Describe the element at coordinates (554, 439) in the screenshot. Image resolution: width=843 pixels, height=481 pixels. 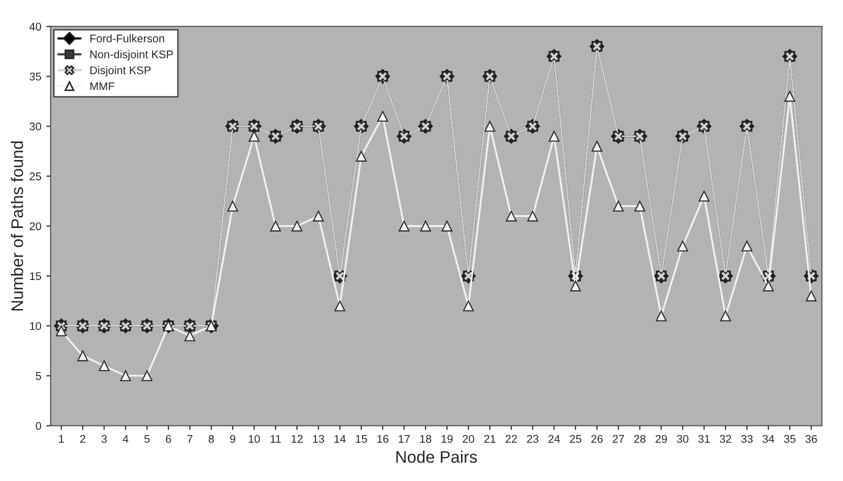
I see `x-tick-label: 24` at that location.